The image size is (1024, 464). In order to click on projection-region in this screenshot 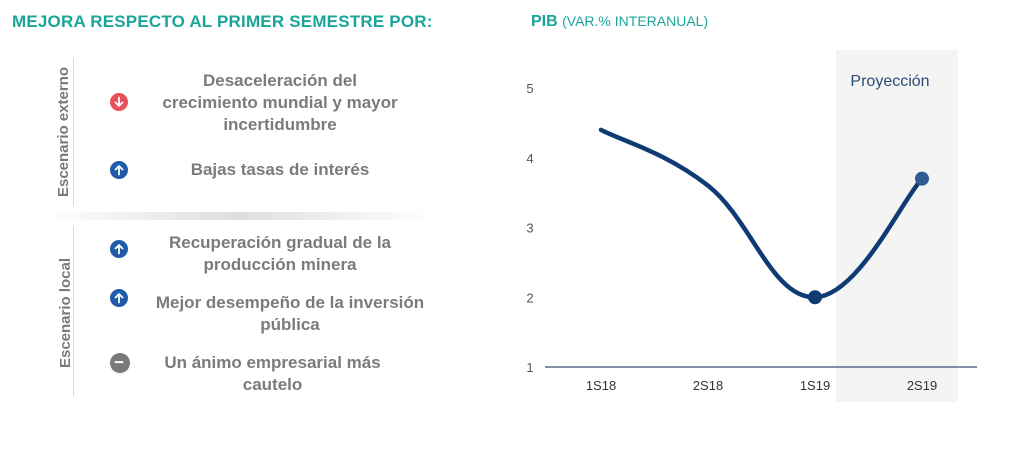, I will do `click(897, 226)`.